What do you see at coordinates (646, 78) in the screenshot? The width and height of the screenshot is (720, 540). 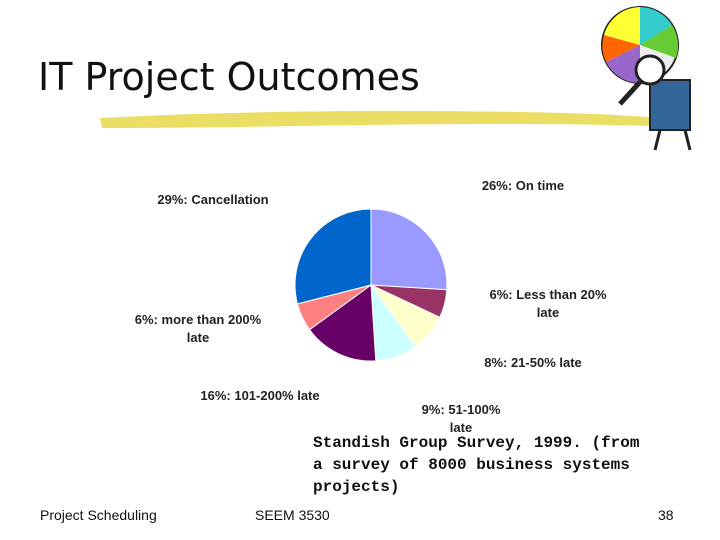 I see `clip-art` at bounding box center [646, 78].